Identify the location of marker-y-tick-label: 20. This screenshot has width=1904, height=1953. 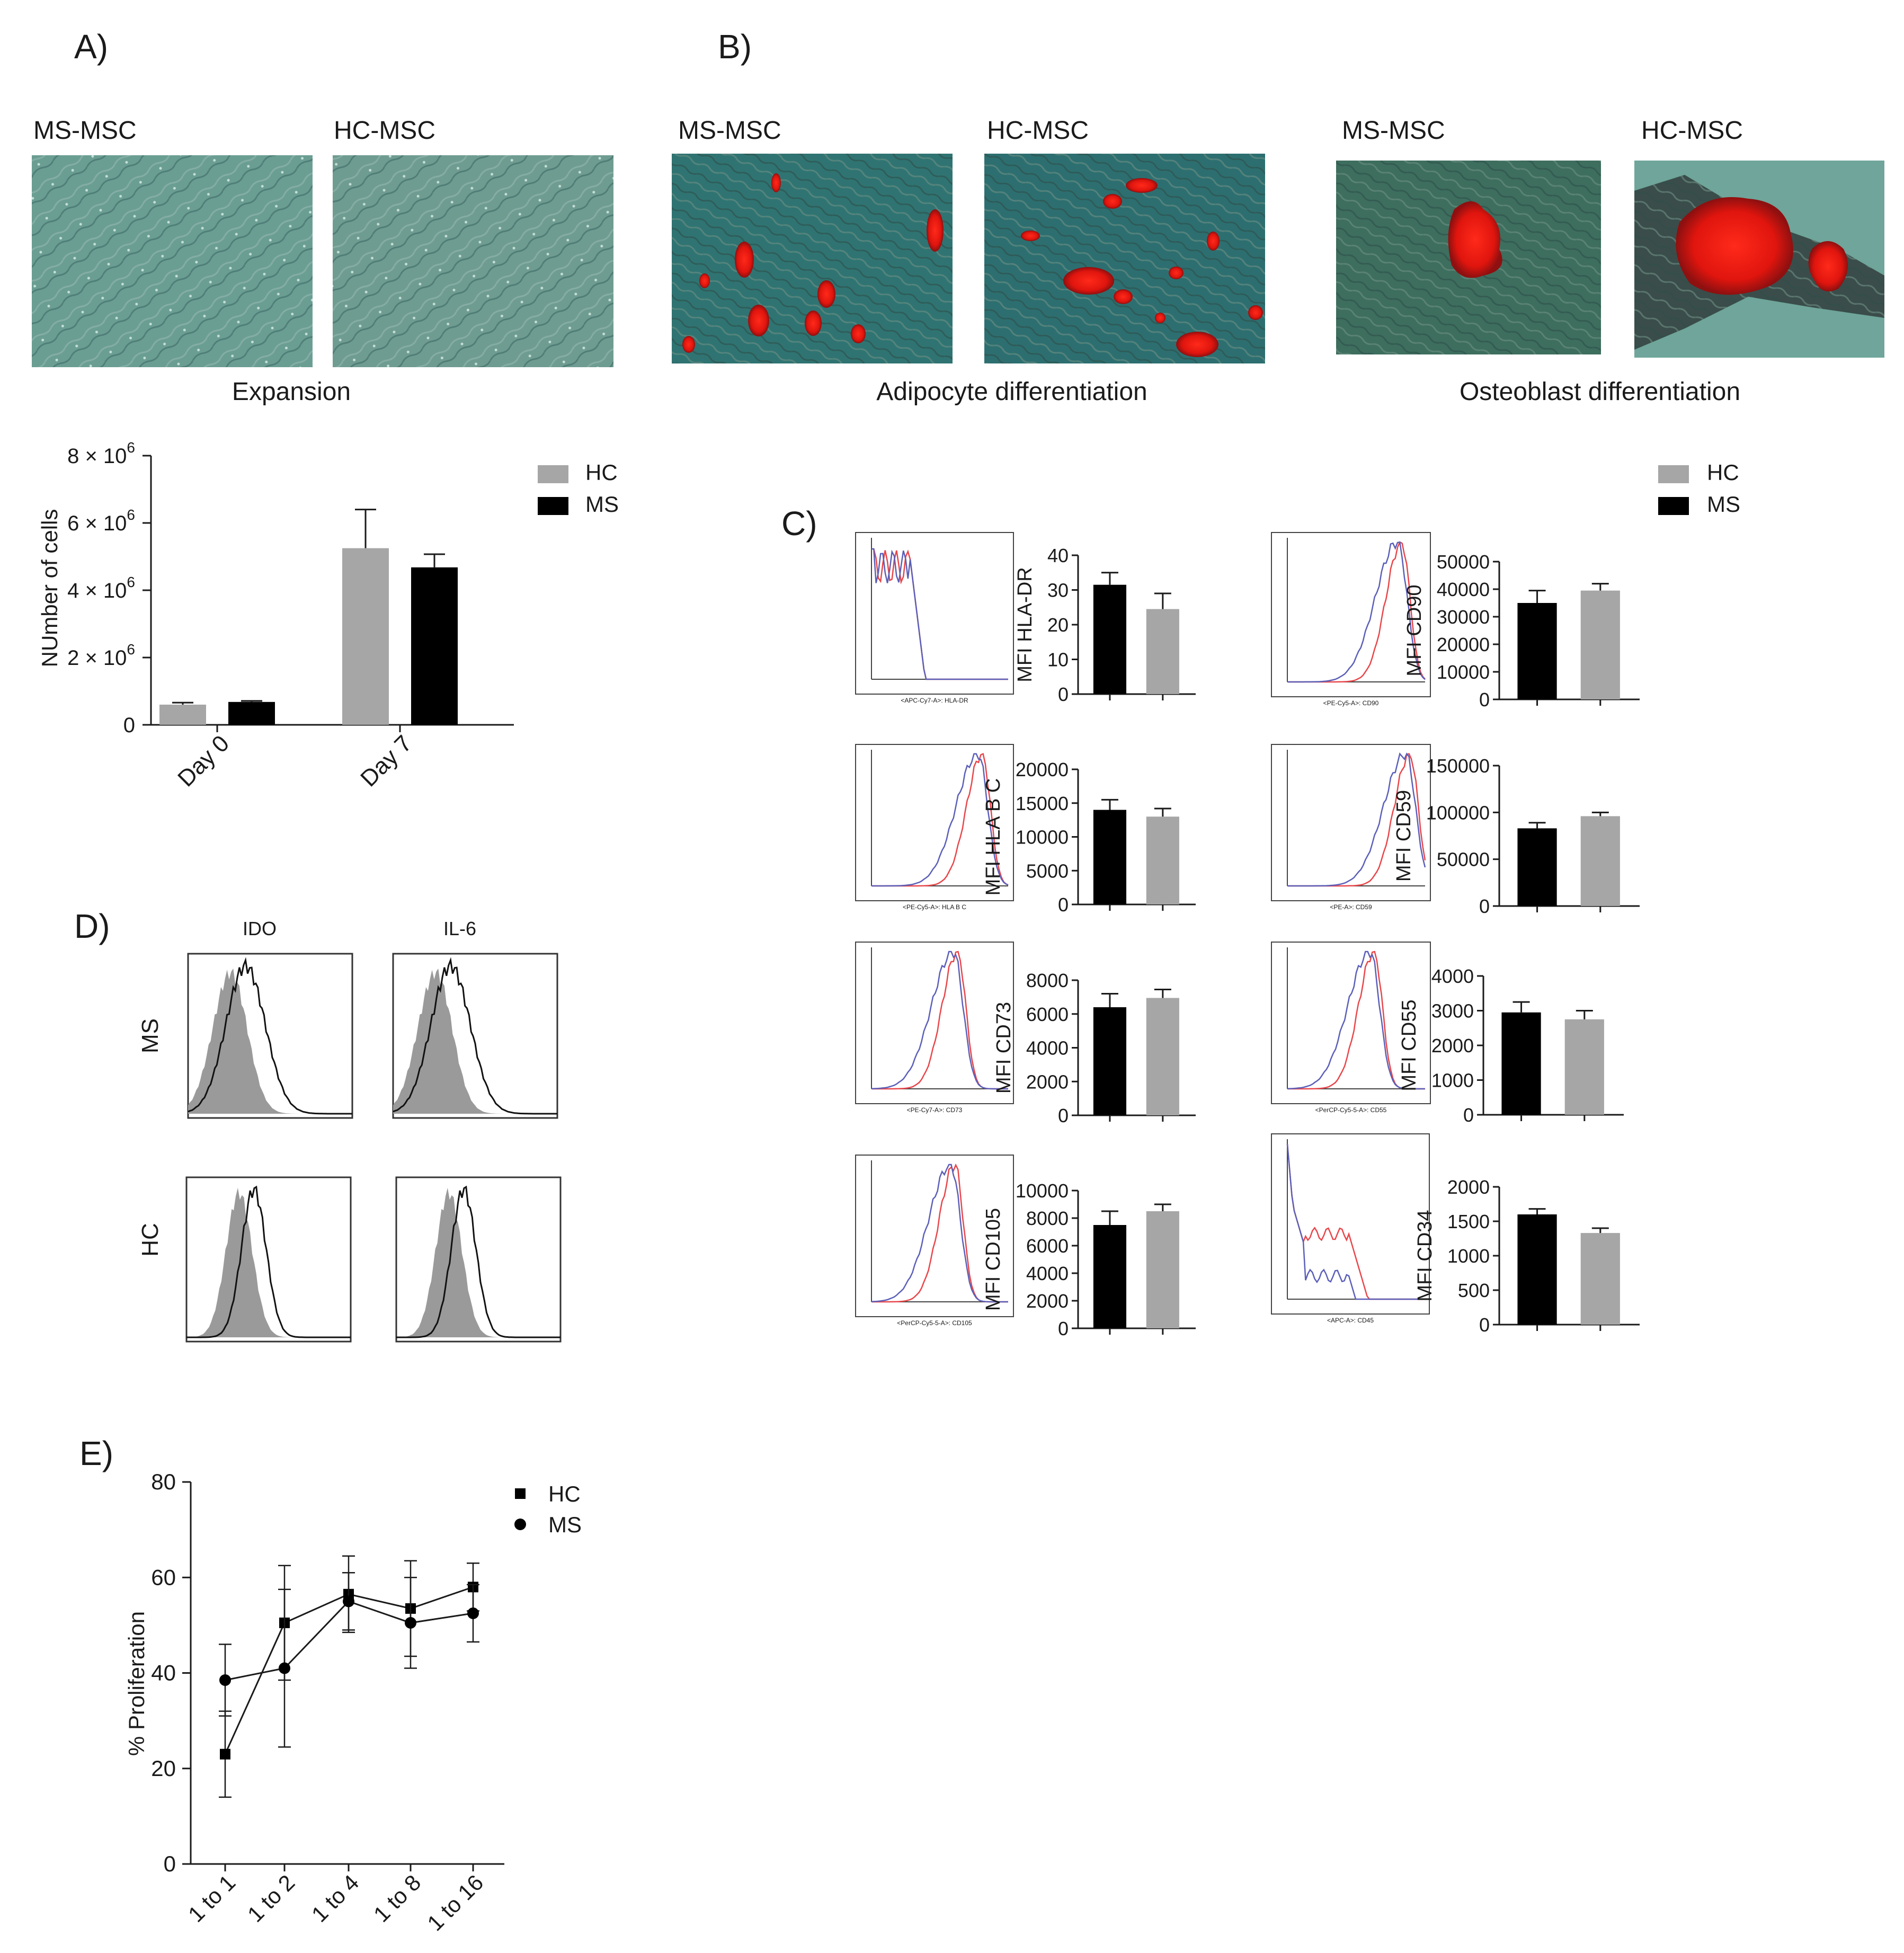
(1058, 625).